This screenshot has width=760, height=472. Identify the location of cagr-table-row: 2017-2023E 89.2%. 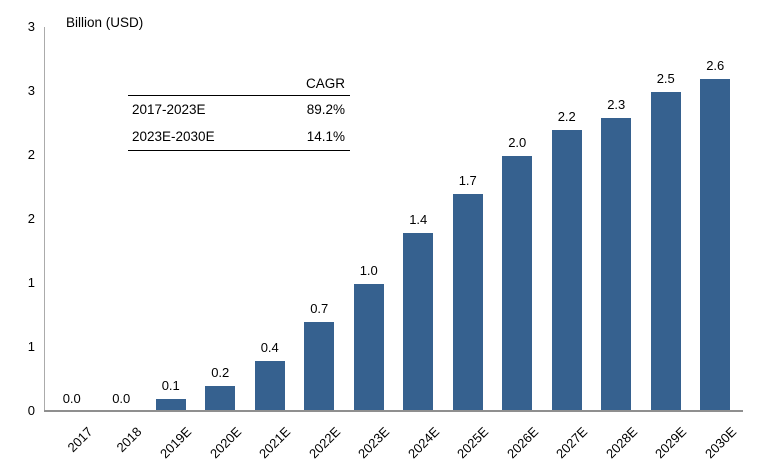
(239, 109).